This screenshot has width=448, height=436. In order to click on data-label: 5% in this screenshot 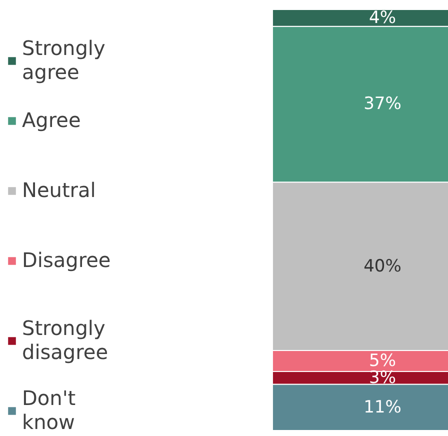, I will do `click(382, 361)`.